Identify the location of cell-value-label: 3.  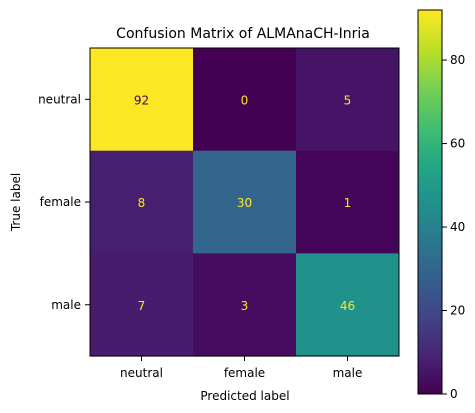
(245, 306).